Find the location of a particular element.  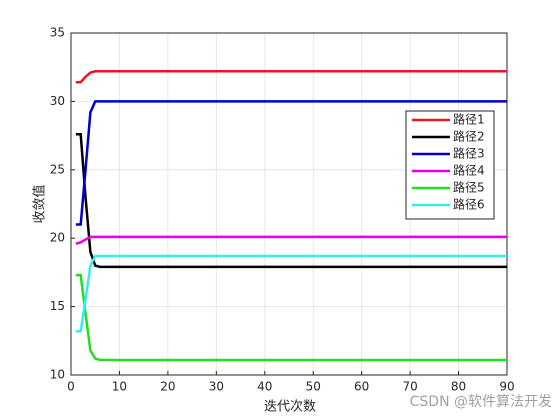

y-tick-label: 30 is located at coordinates (57, 101).